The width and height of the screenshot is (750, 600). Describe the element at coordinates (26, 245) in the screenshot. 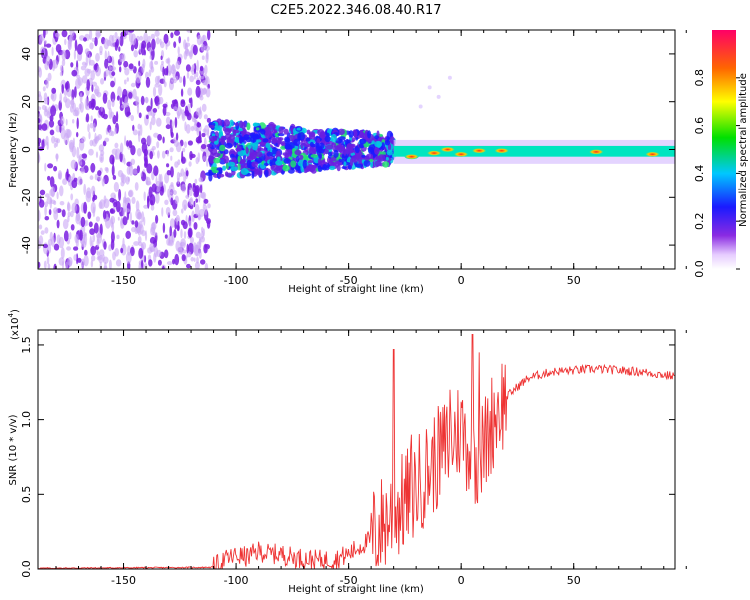

I see `y-tick-label: -40` at that location.